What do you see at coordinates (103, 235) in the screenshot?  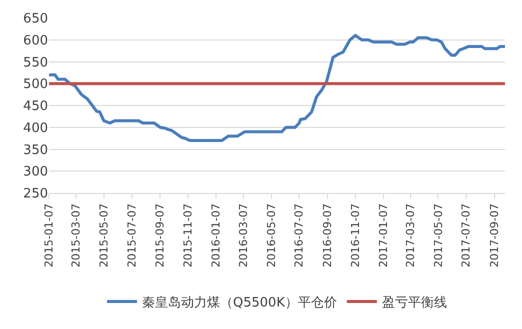 I see `x-tick-label: 2015-05-07` at bounding box center [103, 235].